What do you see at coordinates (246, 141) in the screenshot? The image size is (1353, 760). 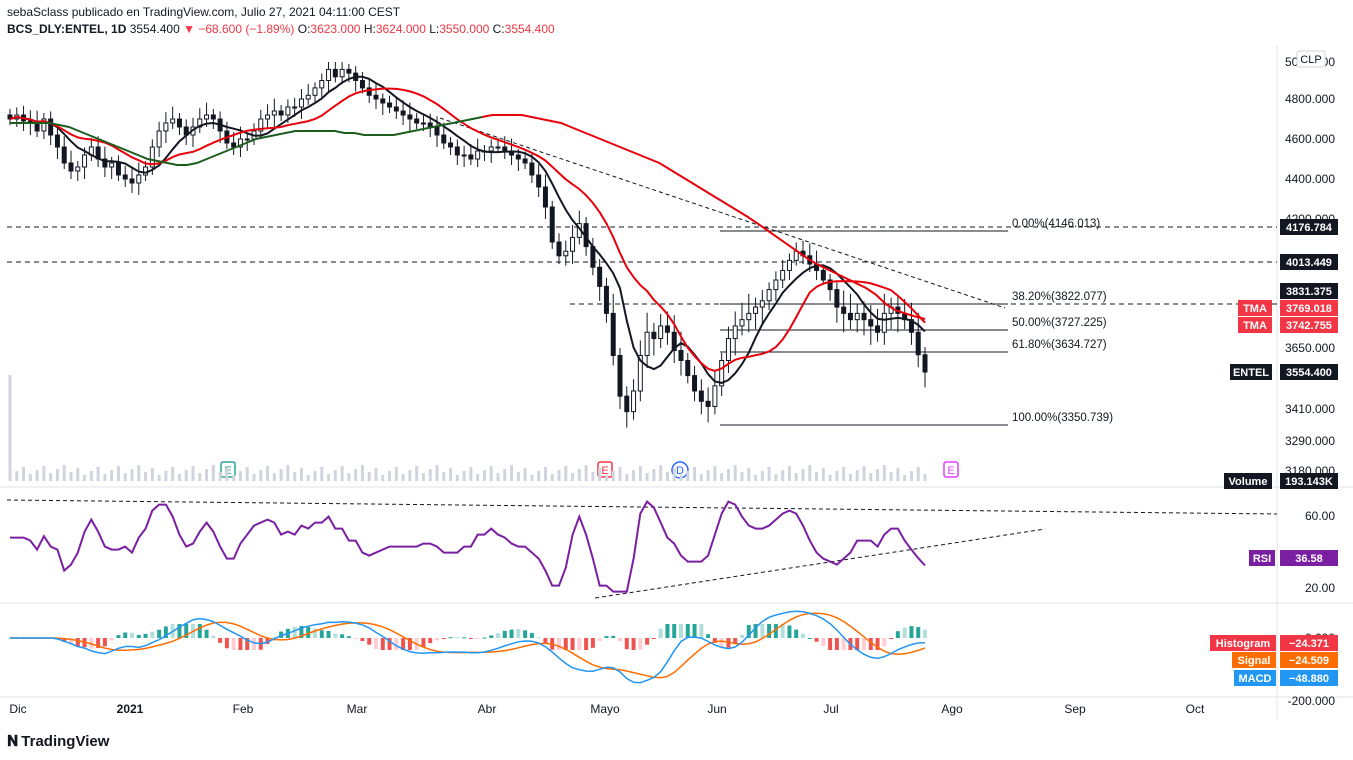 I see `tma-slow-line-up` at bounding box center [246, 141].